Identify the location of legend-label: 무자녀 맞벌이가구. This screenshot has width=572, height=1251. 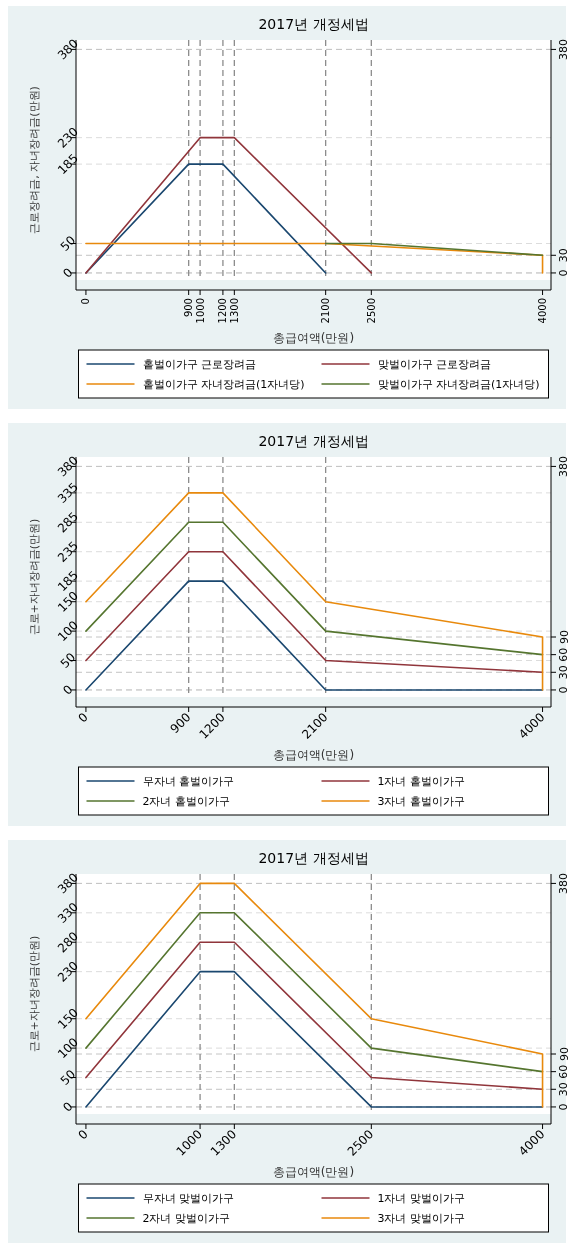
(188, 1198).